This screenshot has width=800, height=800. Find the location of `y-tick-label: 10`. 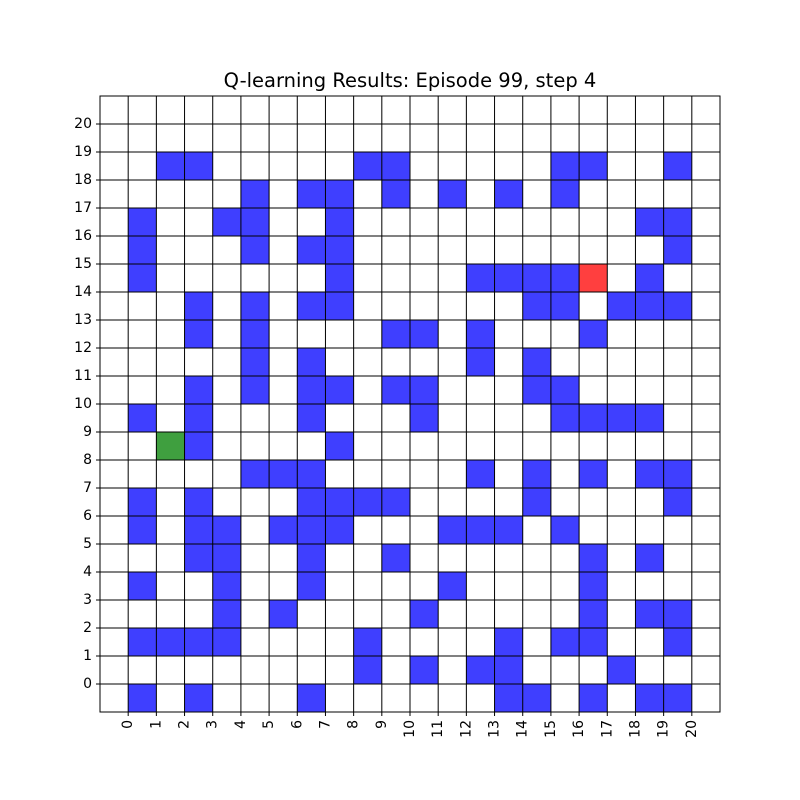

y-tick-label: 10 is located at coordinates (83, 404).